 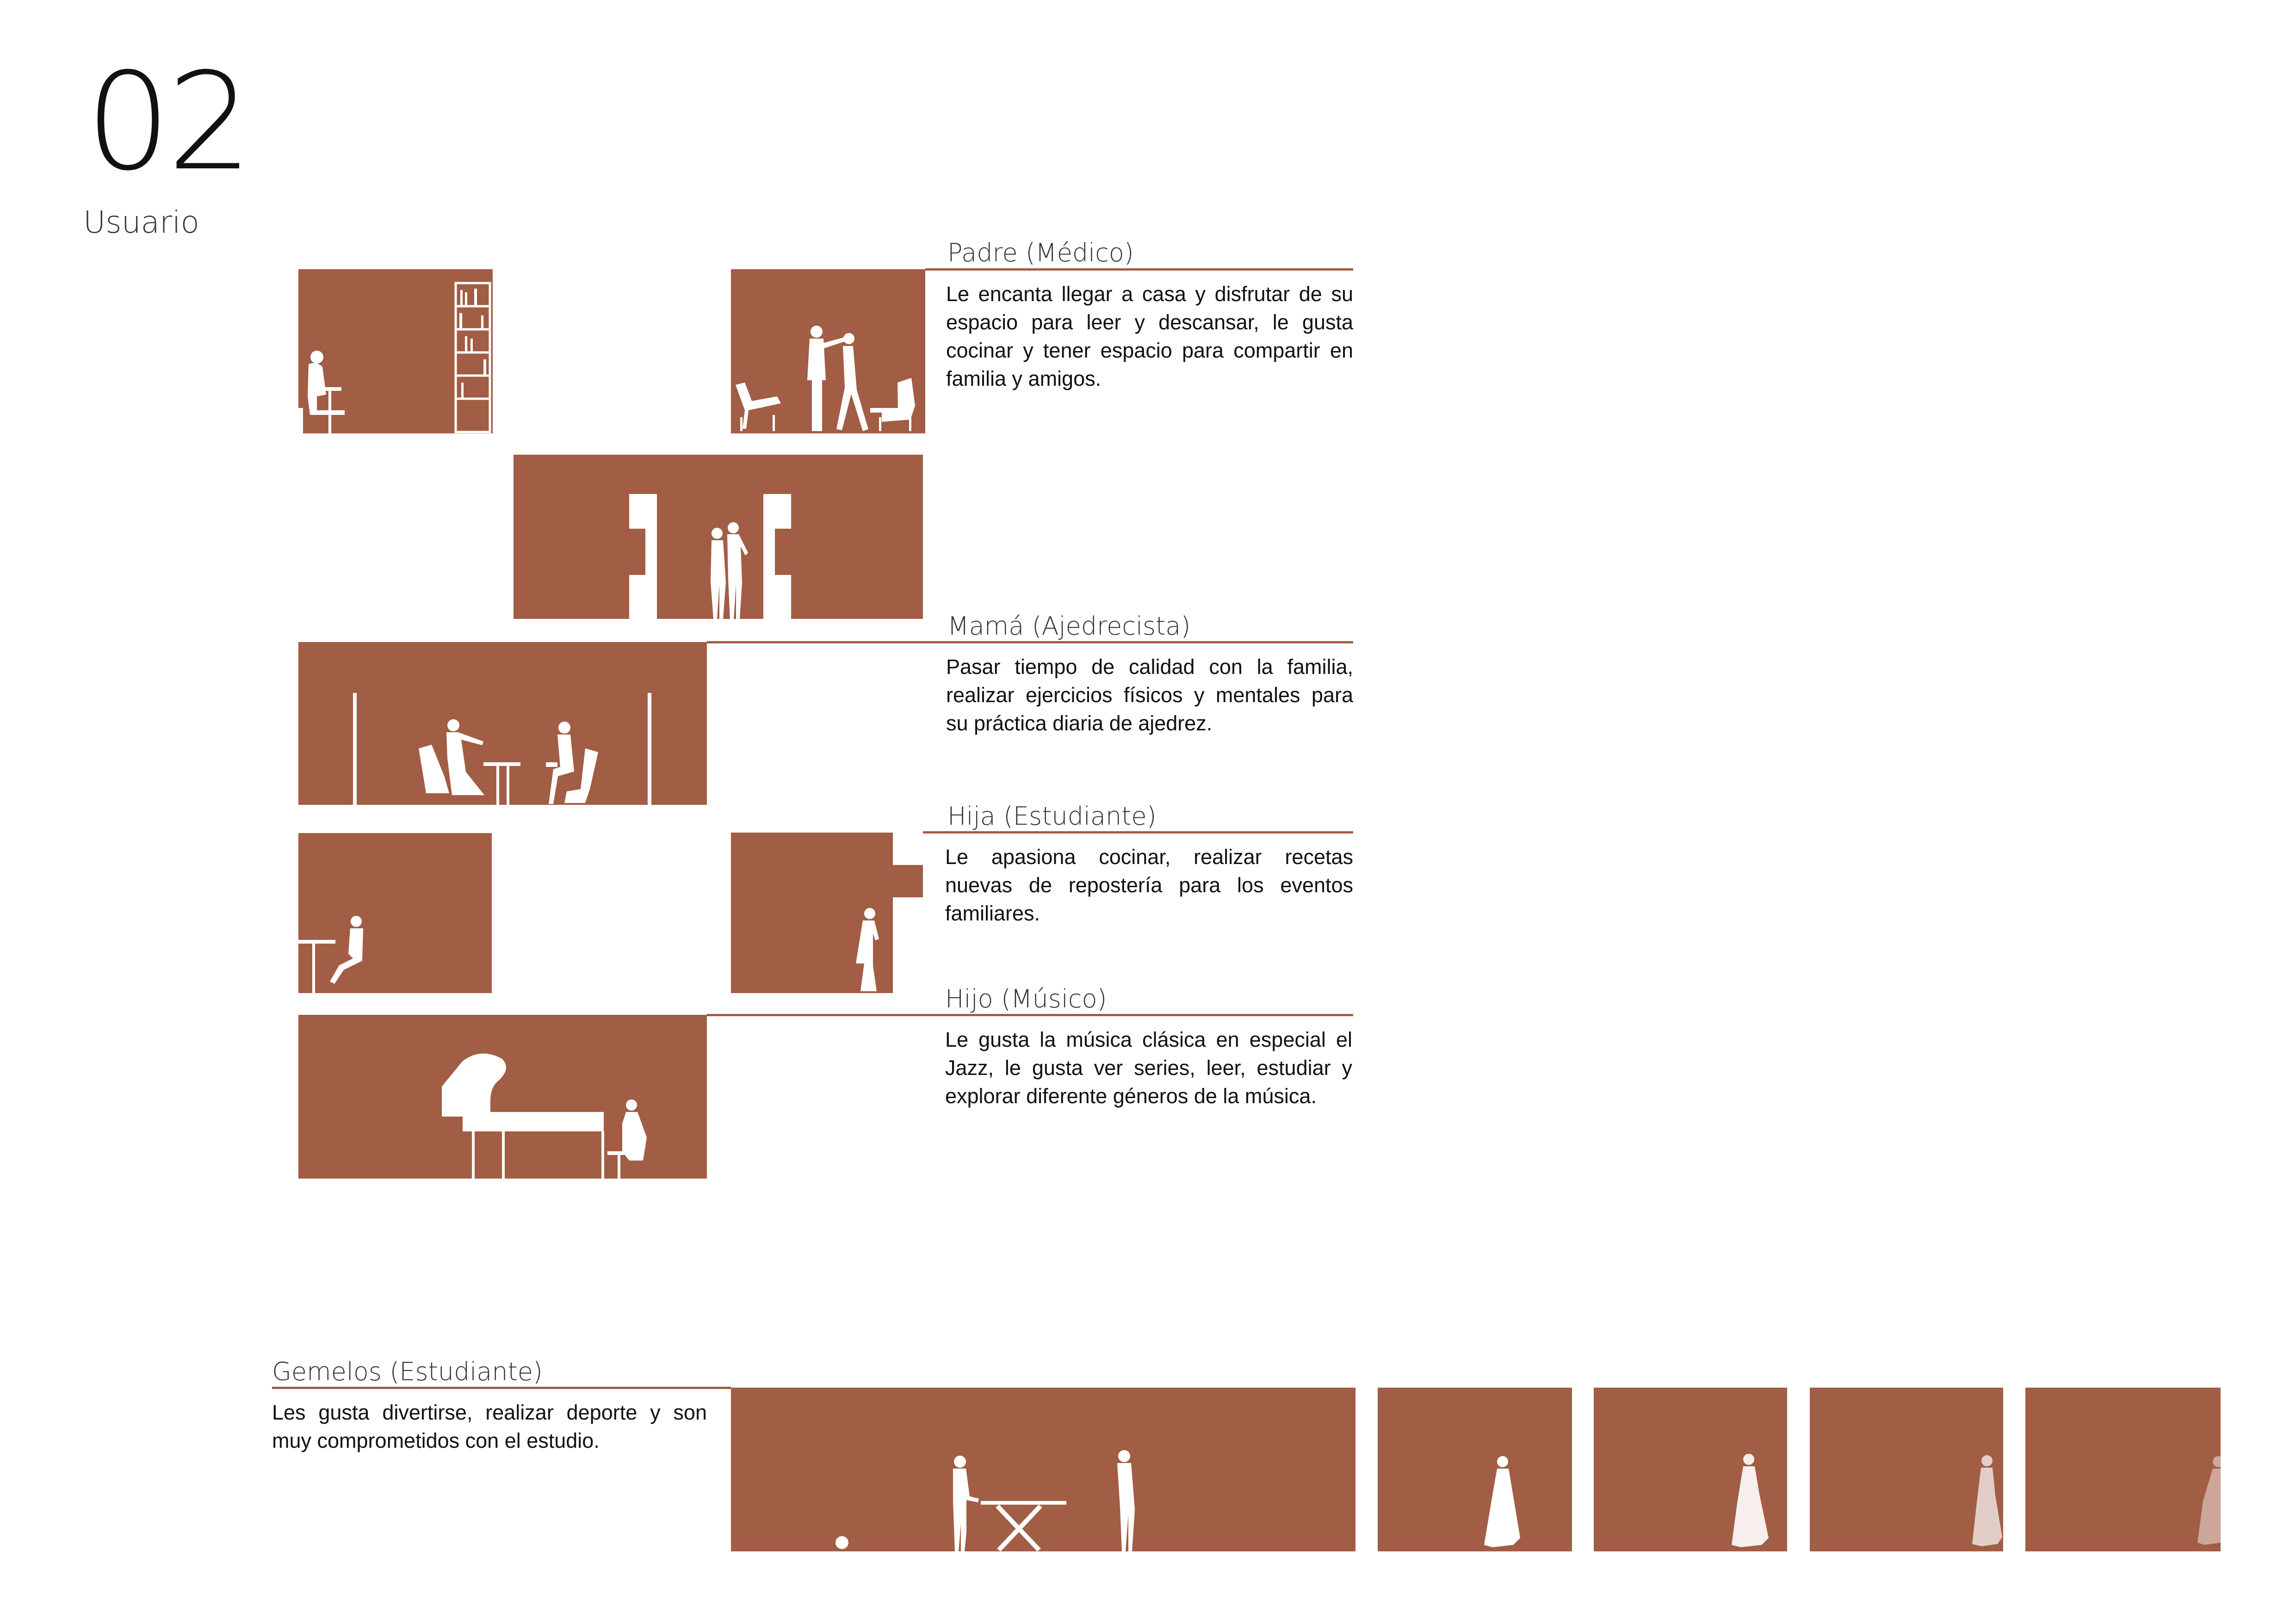 I want to click on couple-figures-icon, so click(x=710, y=556).